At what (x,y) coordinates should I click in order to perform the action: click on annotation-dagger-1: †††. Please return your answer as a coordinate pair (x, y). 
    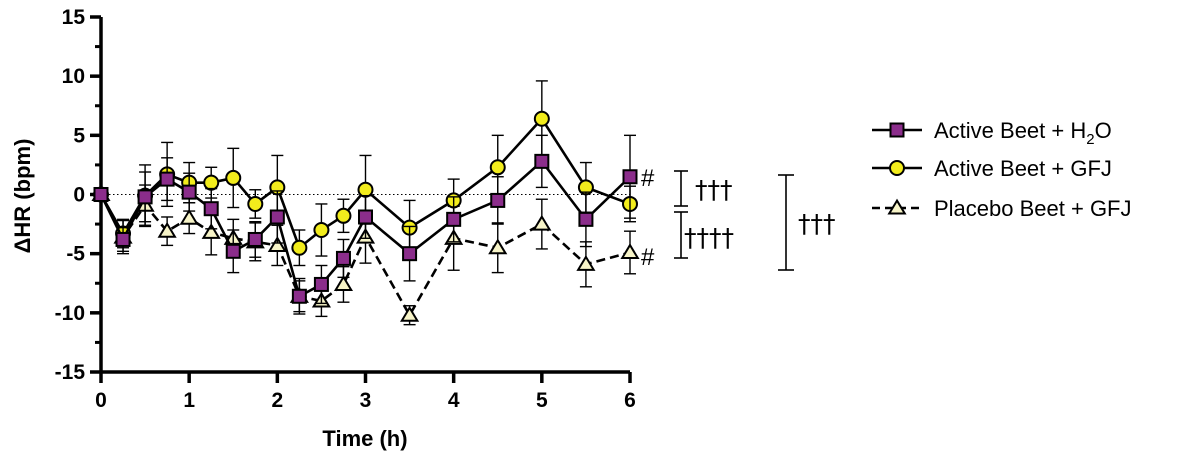
    Looking at the image, I should click on (714, 189).